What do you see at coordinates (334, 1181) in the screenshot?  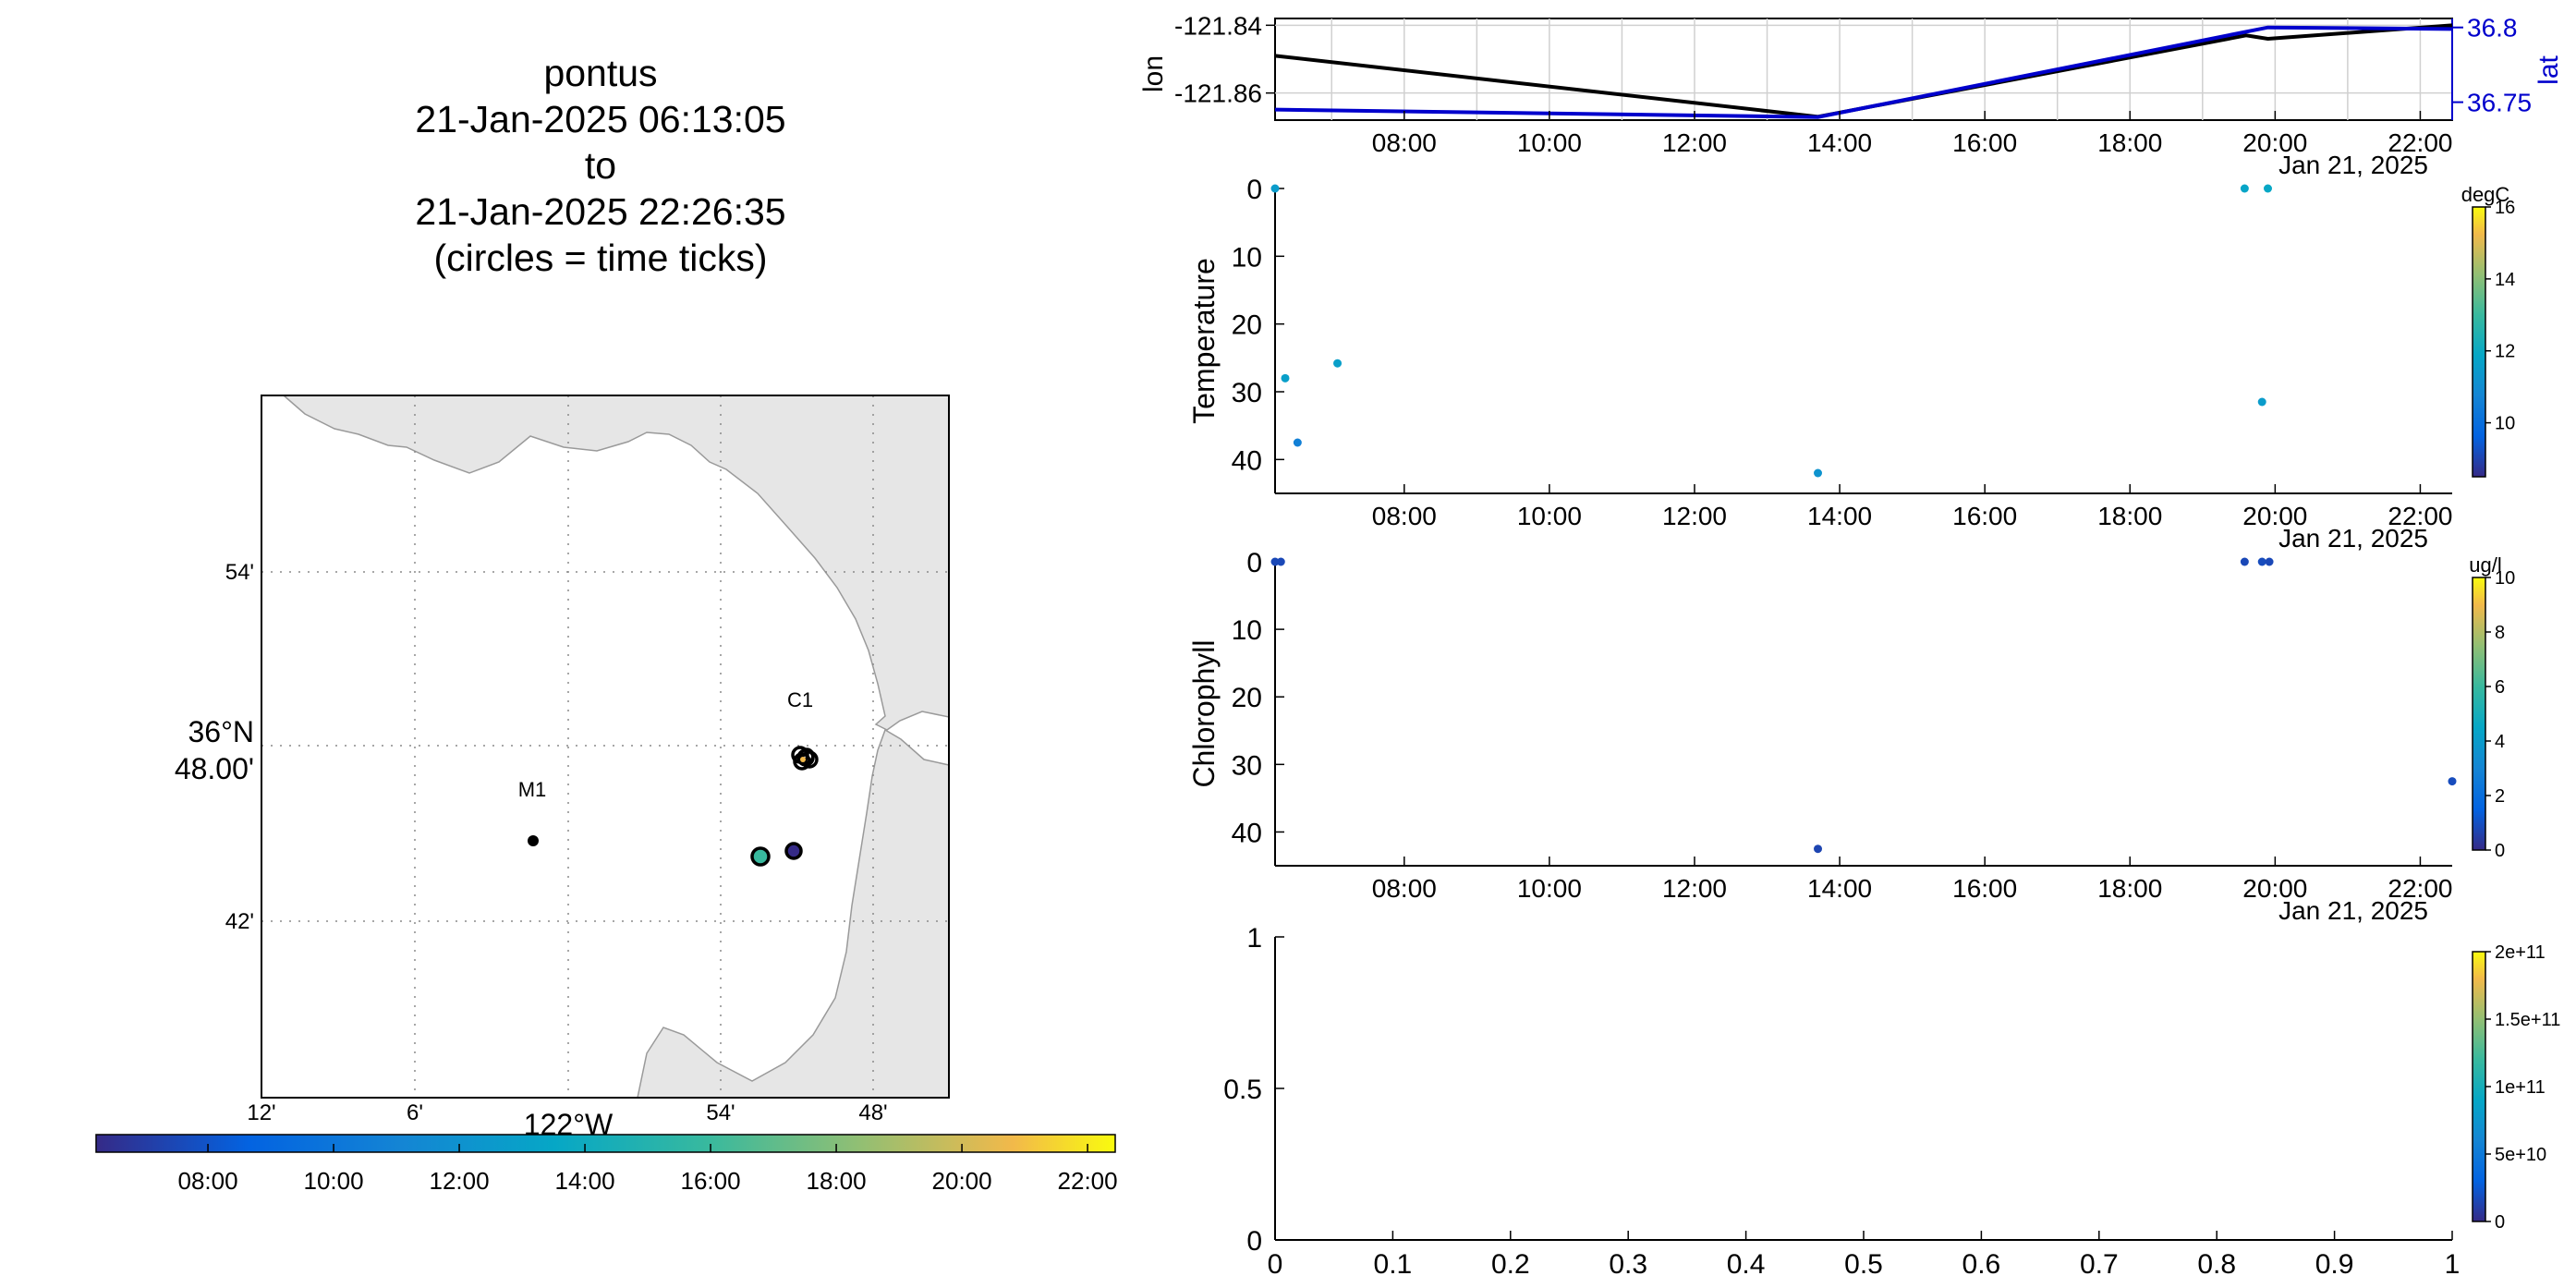 I see `time-colorbar-tick-label: 10:00` at bounding box center [334, 1181].